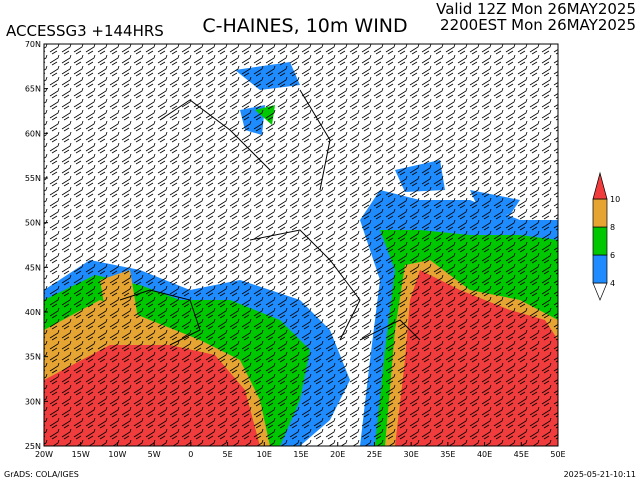 This screenshot has width=640, height=480. I want to click on lat-label: 70N, so click(33, 44).